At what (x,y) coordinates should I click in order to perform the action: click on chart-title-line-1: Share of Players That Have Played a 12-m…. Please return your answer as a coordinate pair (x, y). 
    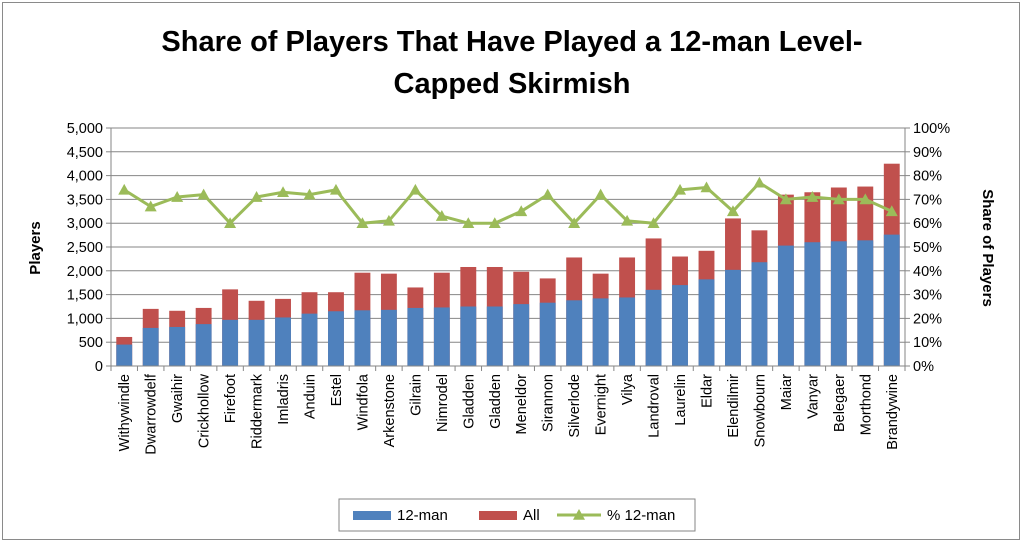
    Looking at the image, I should click on (511, 42).